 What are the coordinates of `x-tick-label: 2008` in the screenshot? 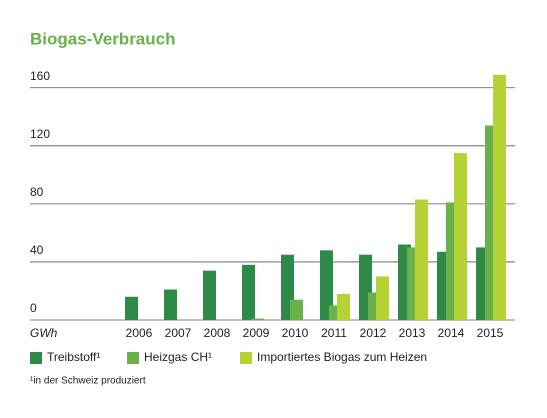 It's located at (217, 333).